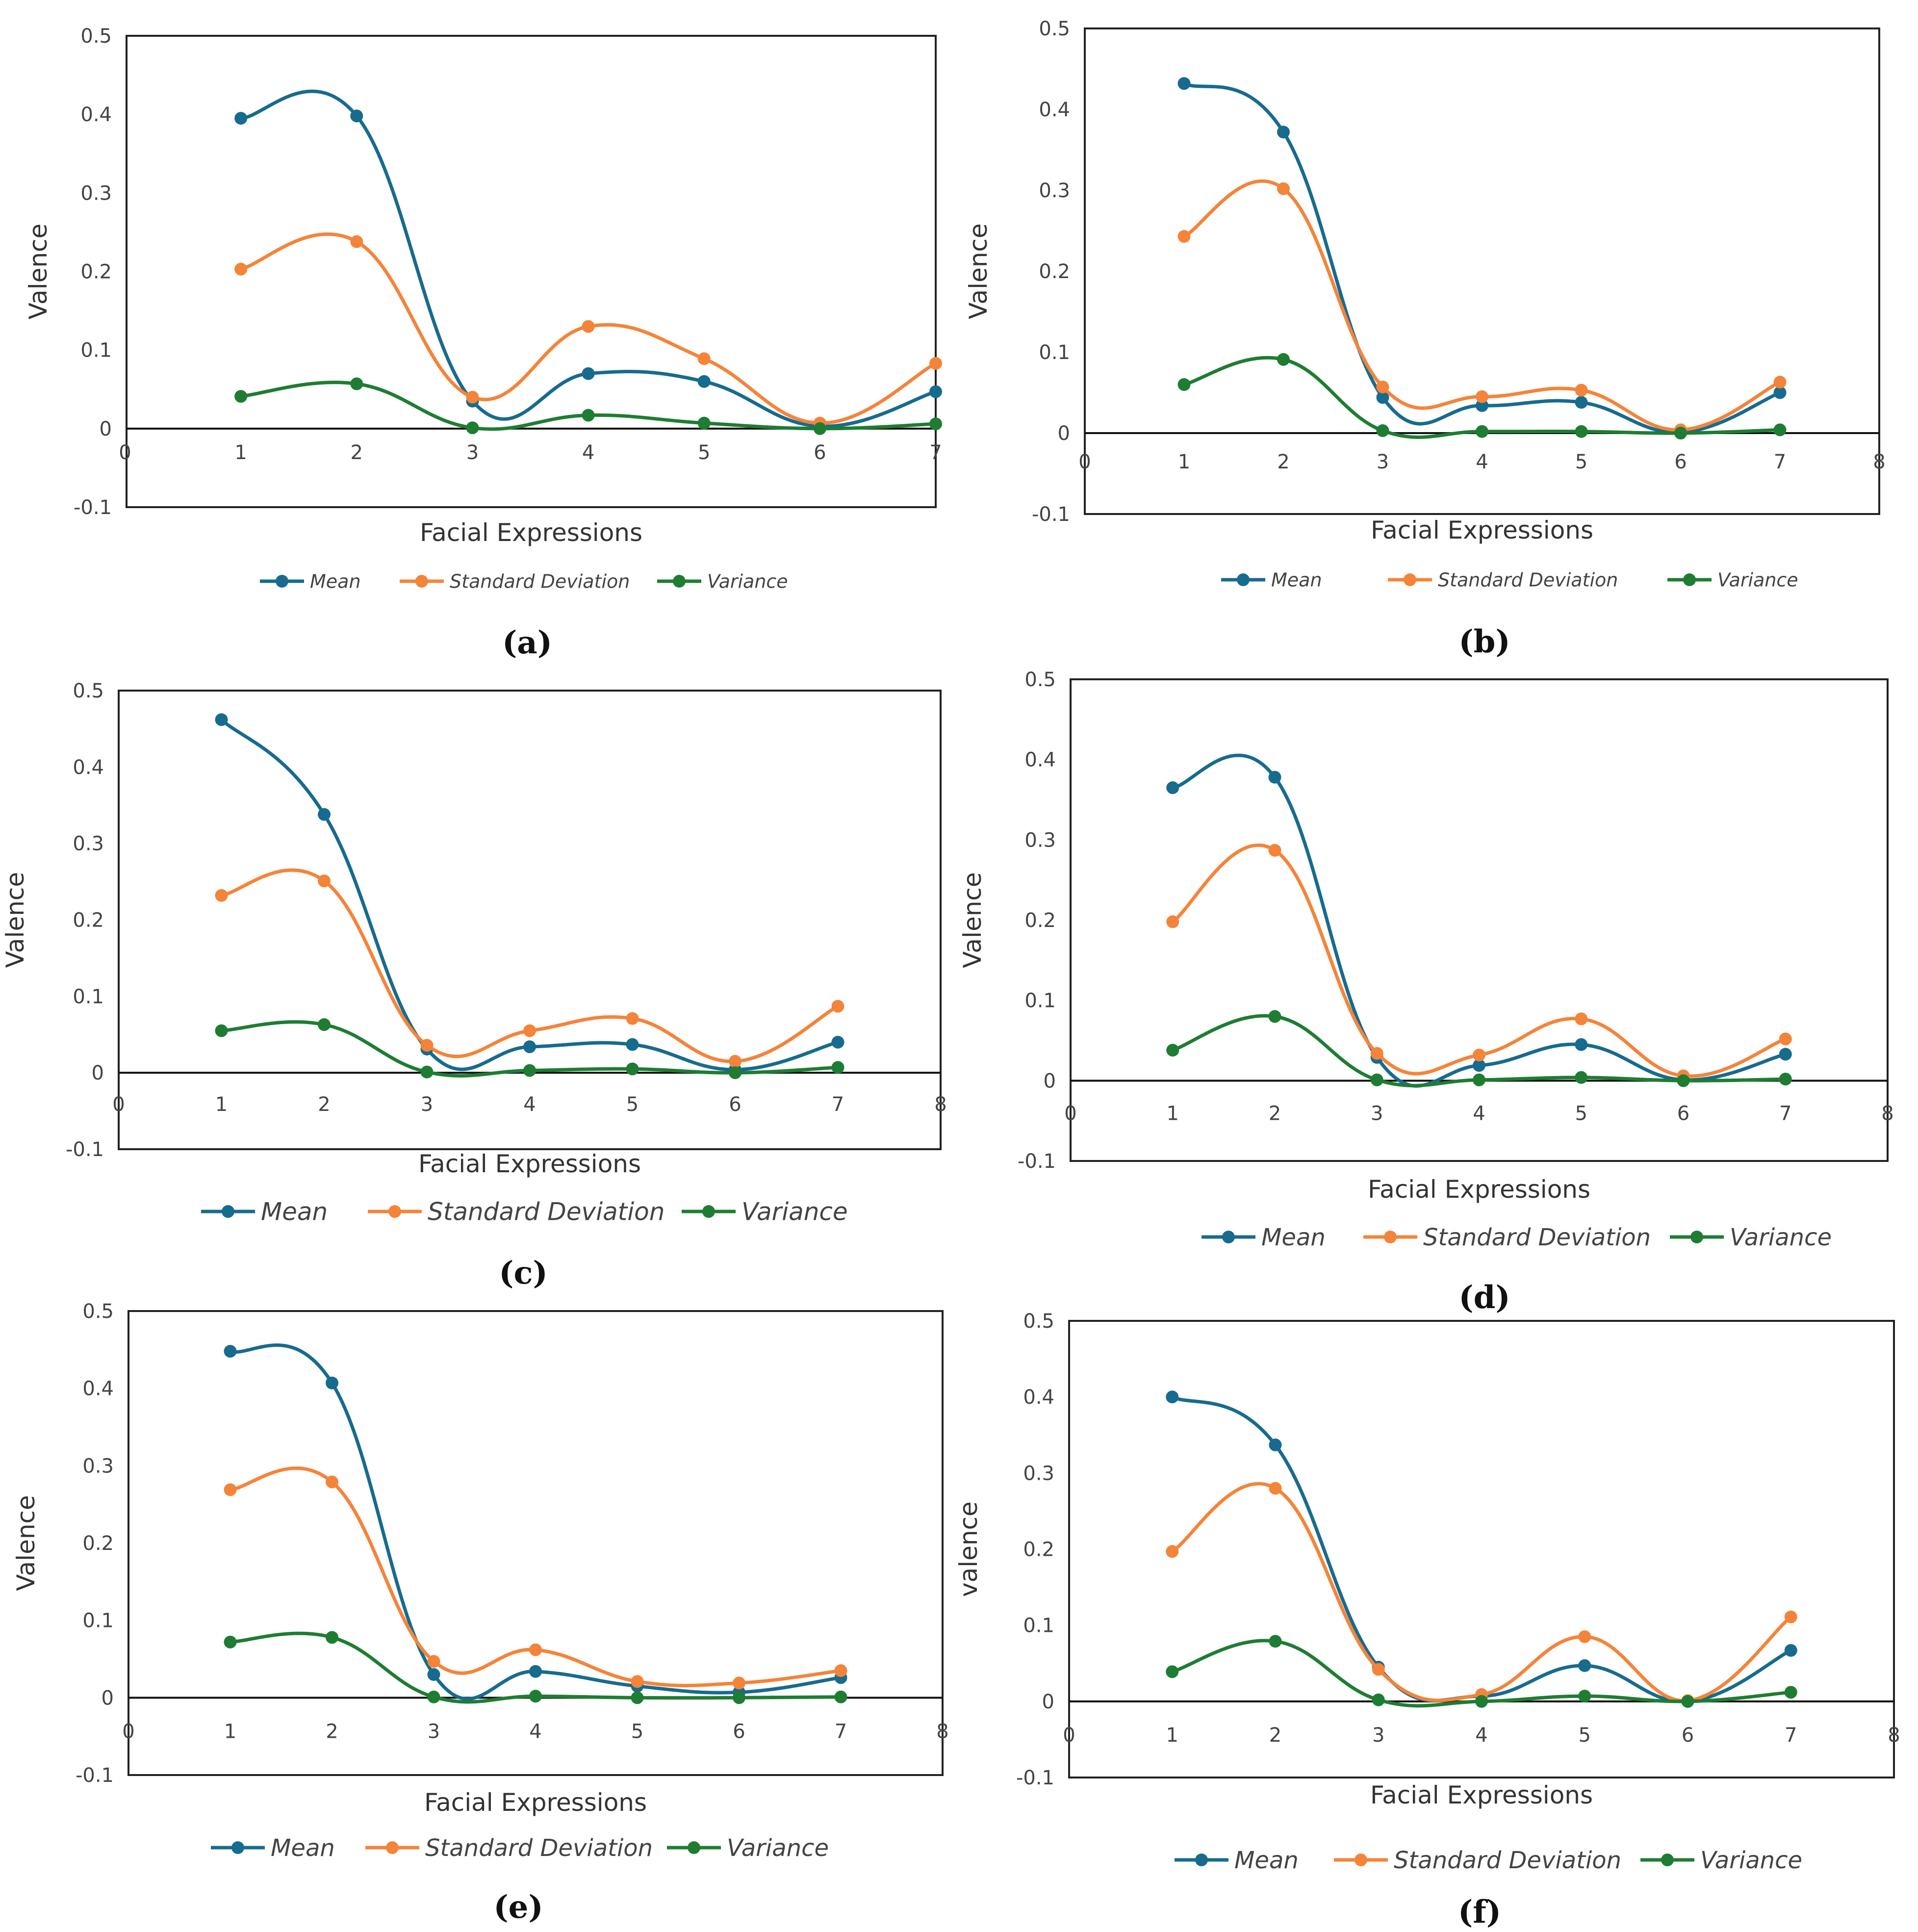 Image resolution: width=1918 pixels, height=1932 pixels. What do you see at coordinates (1054, 29) in the screenshot?
I see `y-tick-label: 0.5` at bounding box center [1054, 29].